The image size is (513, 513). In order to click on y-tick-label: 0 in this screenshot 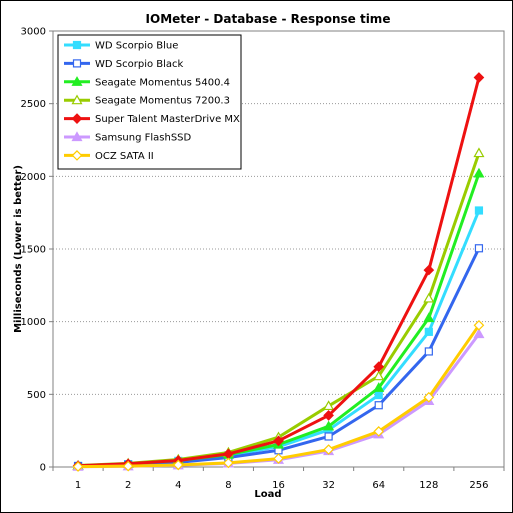, I will do `click(43, 468)`.